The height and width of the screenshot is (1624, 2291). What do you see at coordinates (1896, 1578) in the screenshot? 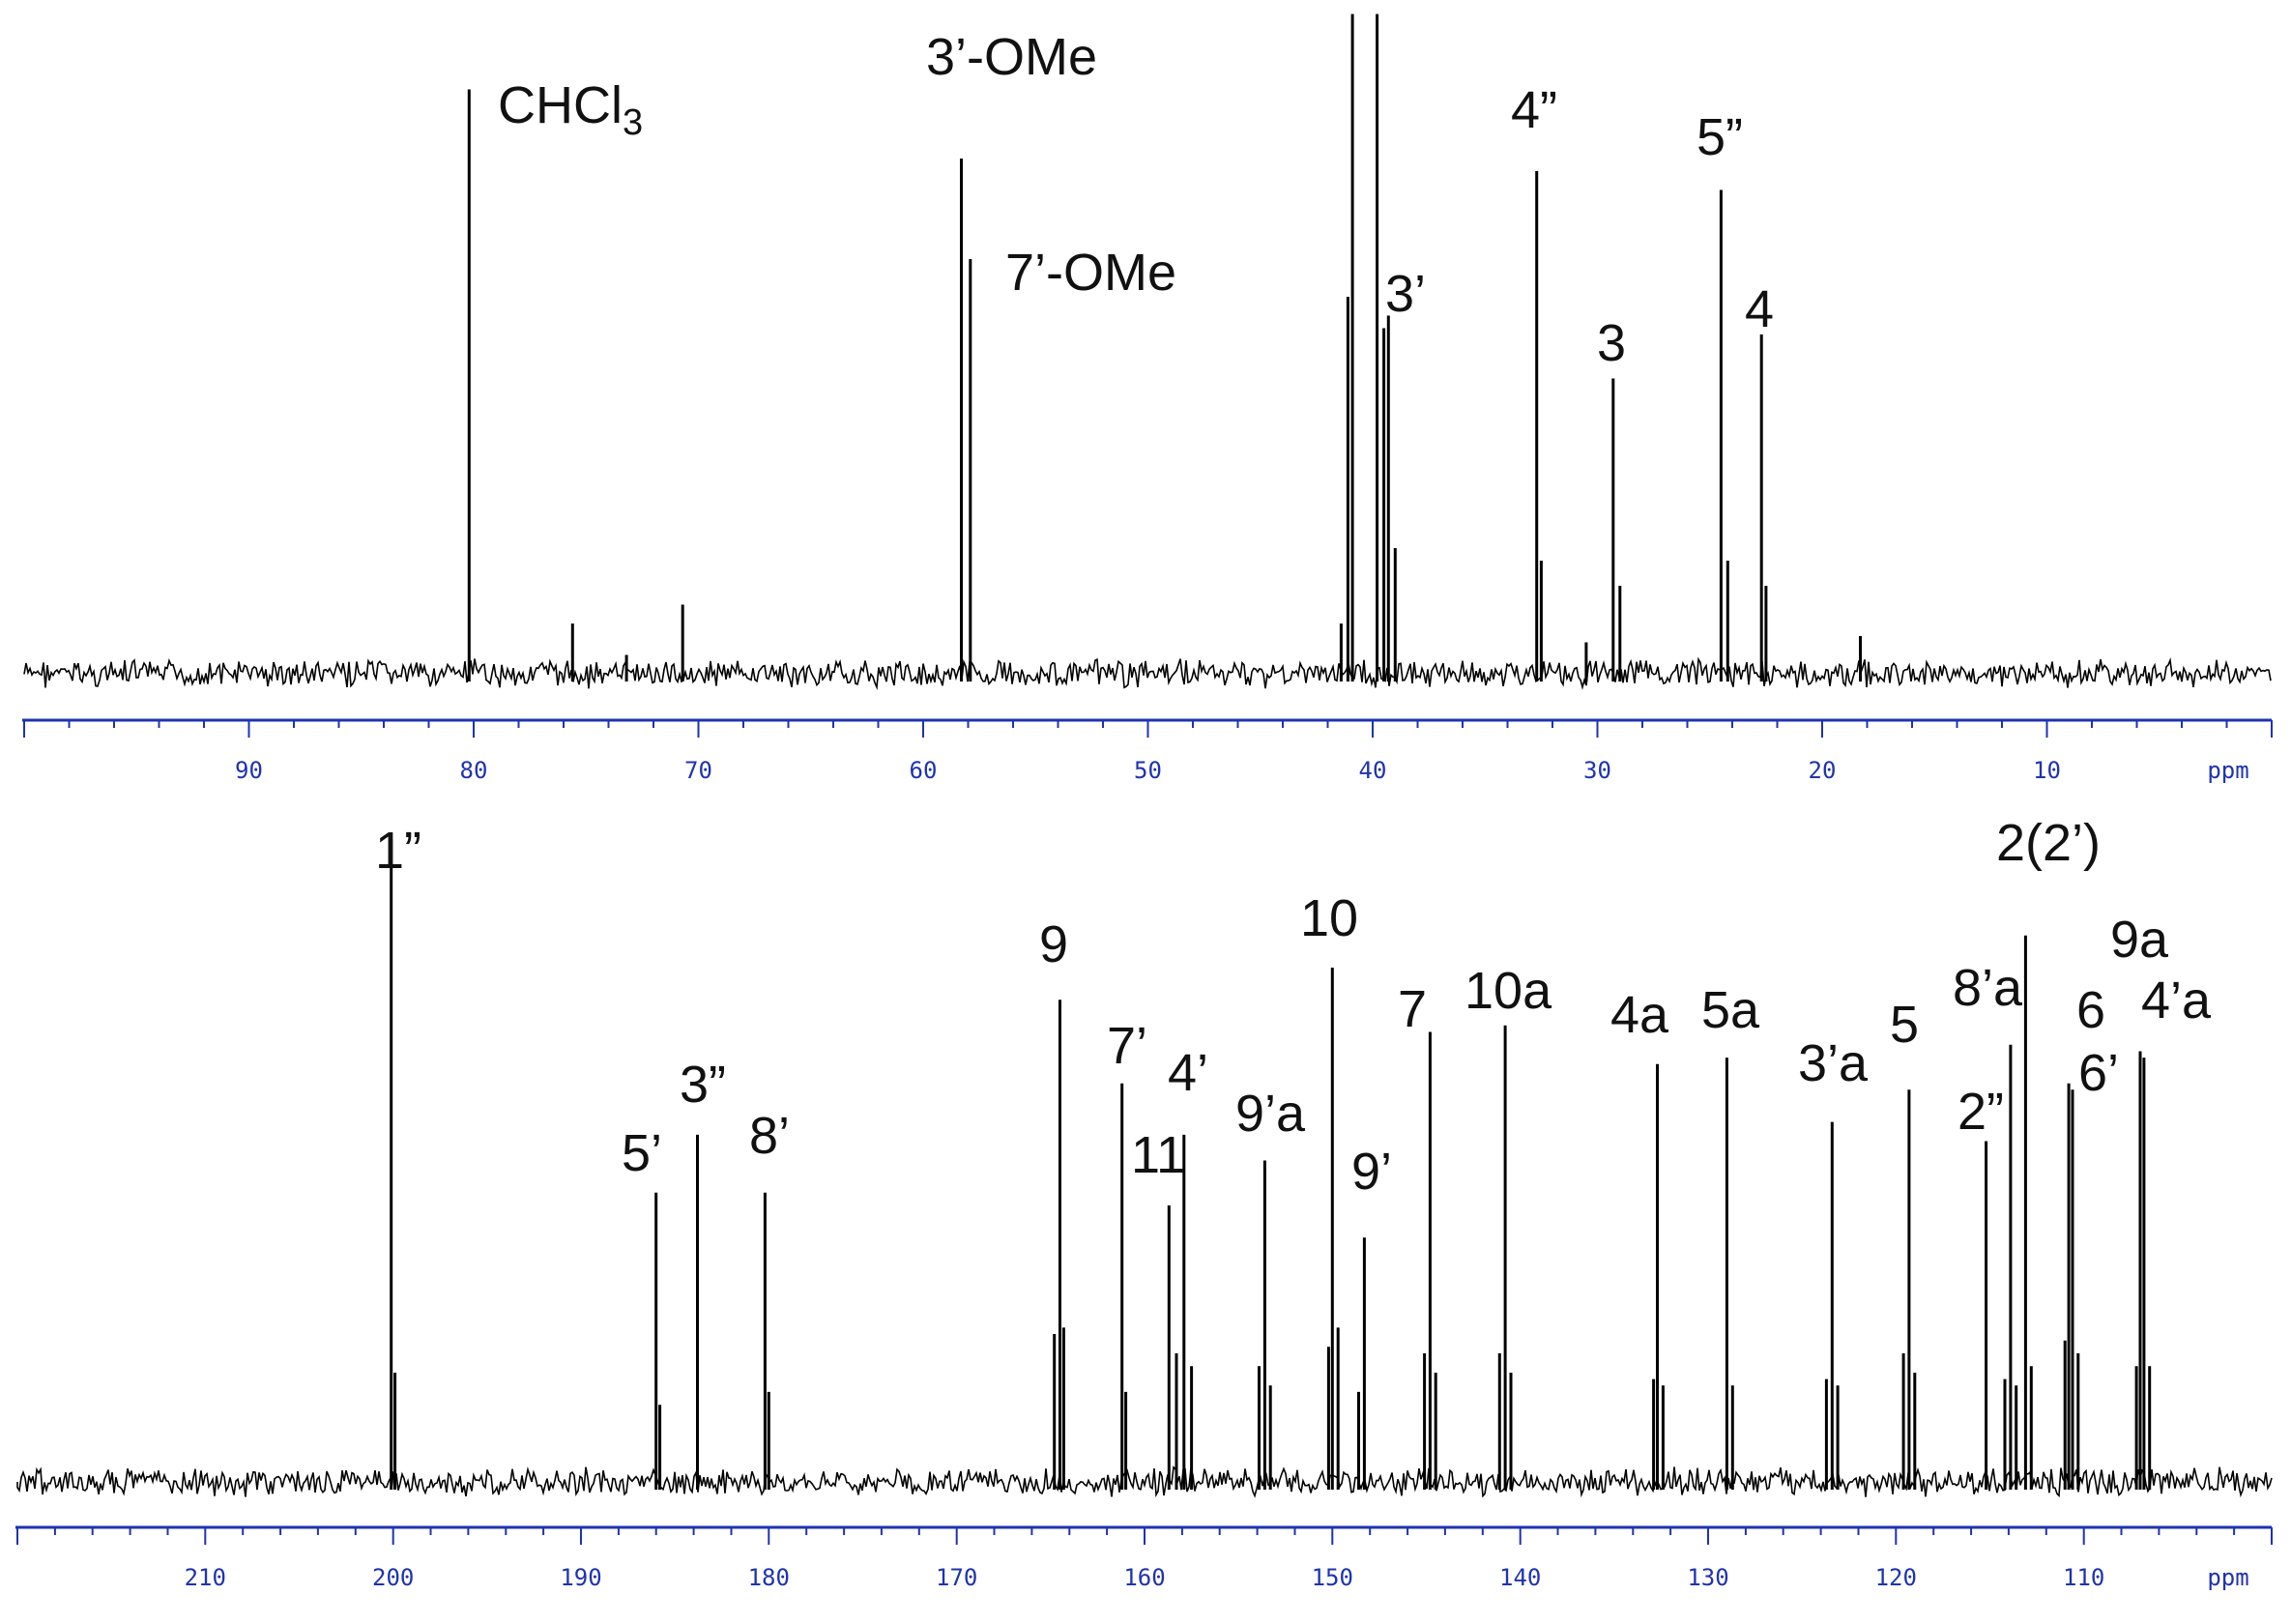
I see `x-tick-label: 120` at bounding box center [1896, 1578].